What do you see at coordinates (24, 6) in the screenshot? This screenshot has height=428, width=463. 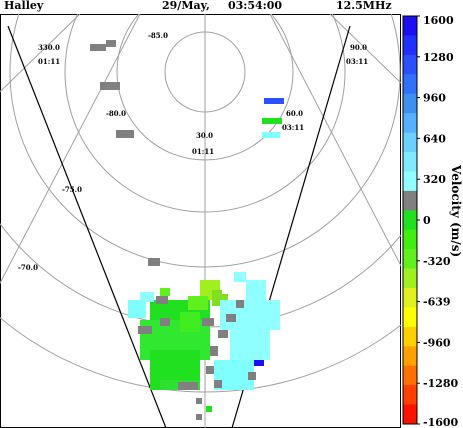 I see `station-name: Halley` at bounding box center [24, 6].